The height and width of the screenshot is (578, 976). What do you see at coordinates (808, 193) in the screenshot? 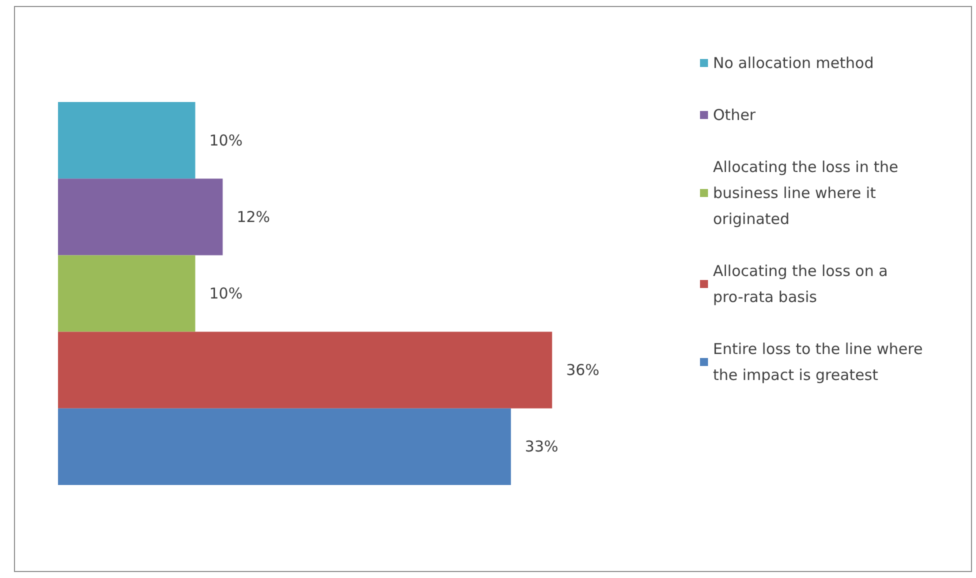
I see `legend-label: Allocating the loss in the business line where it originated` at bounding box center [808, 193].